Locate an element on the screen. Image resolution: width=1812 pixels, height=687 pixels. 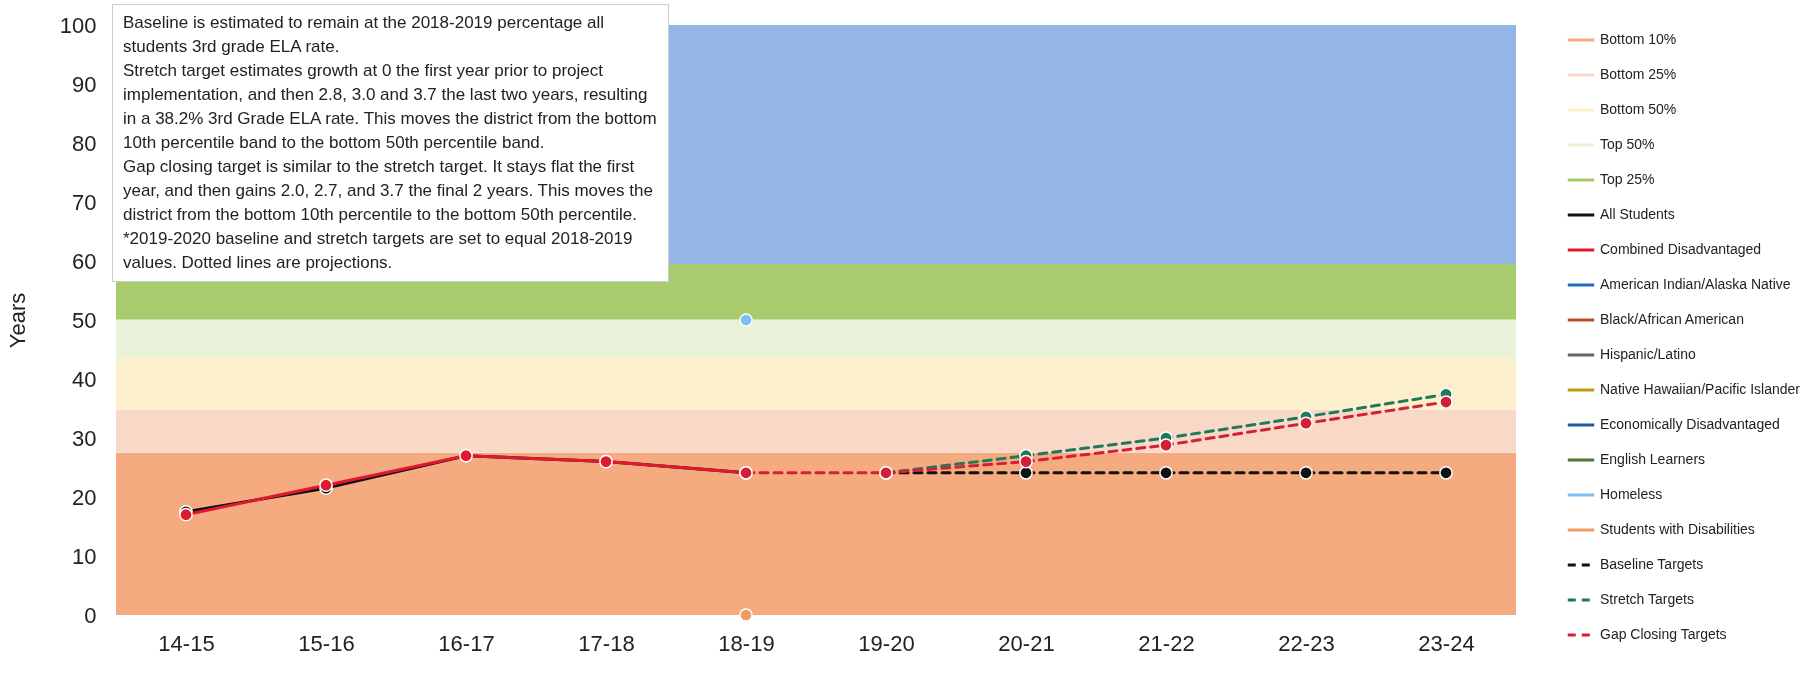
legend-label: Gap Closing Targets is located at coordinates (1663, 634).